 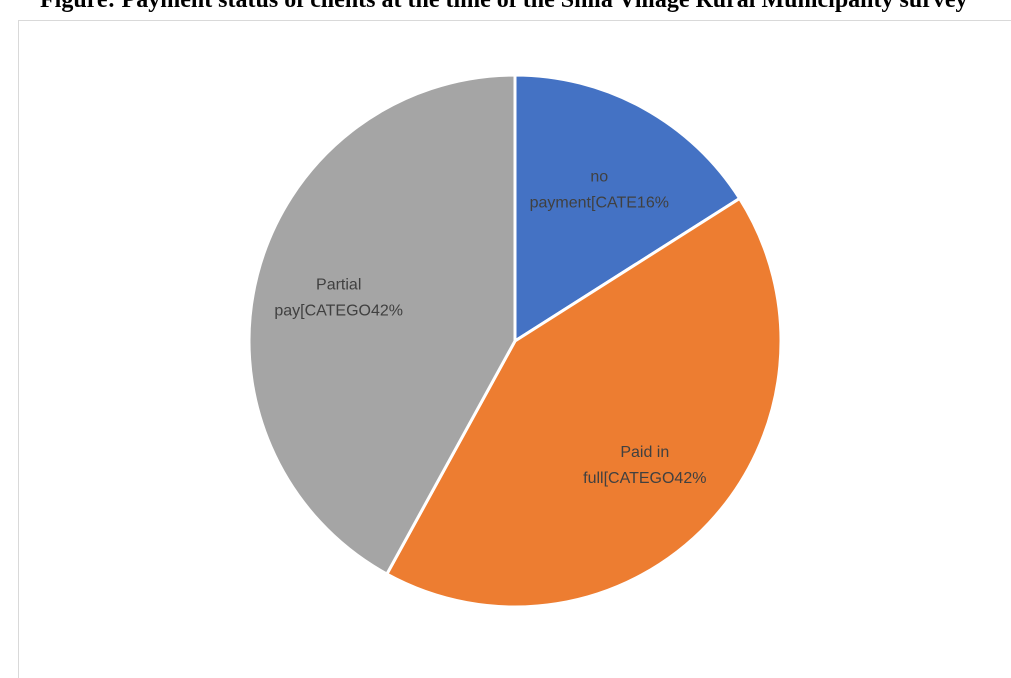 I want to click on data-label-line1: no, so click(x=599, y=177).